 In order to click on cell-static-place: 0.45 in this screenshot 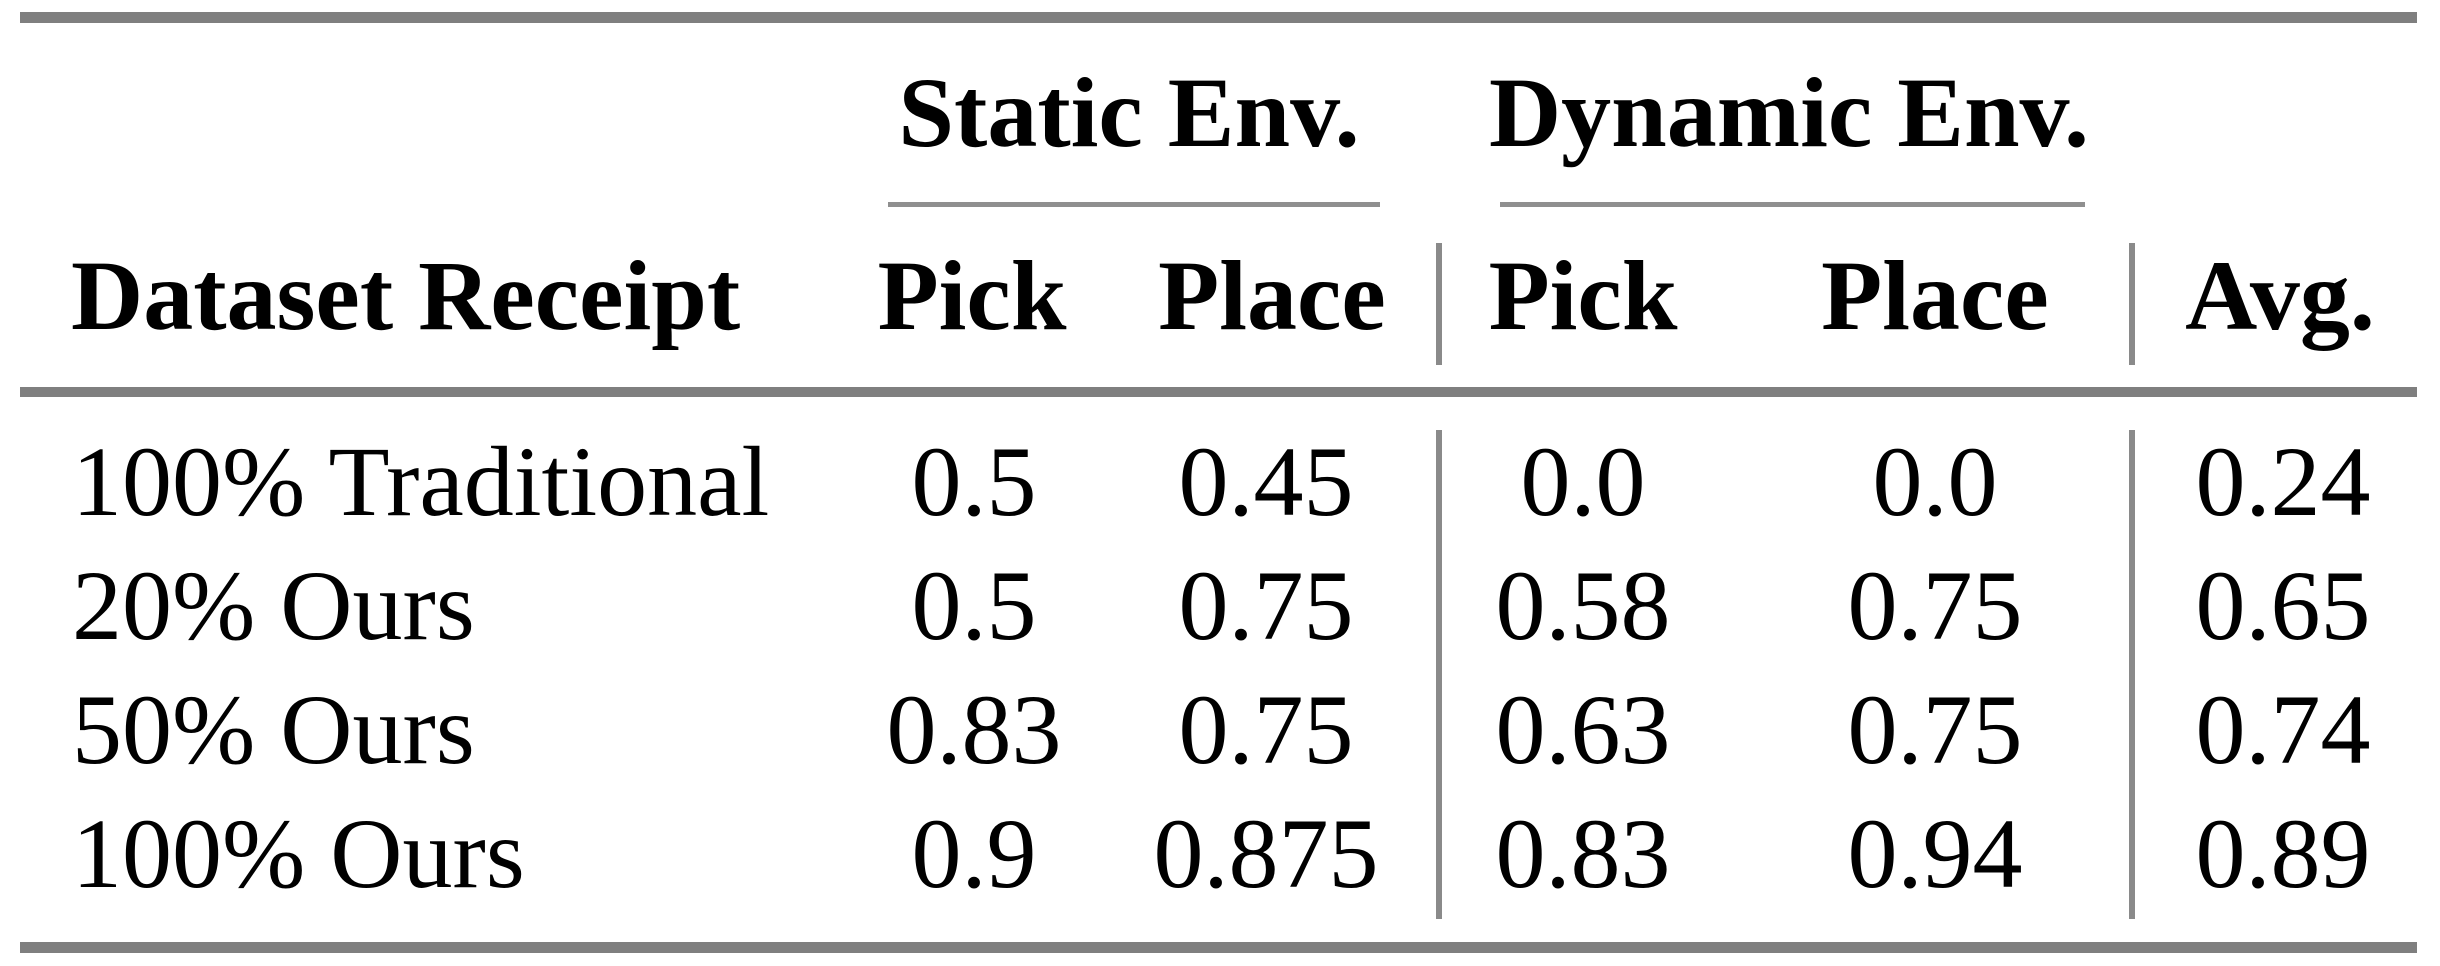, I will do `click(1266, 481)`.